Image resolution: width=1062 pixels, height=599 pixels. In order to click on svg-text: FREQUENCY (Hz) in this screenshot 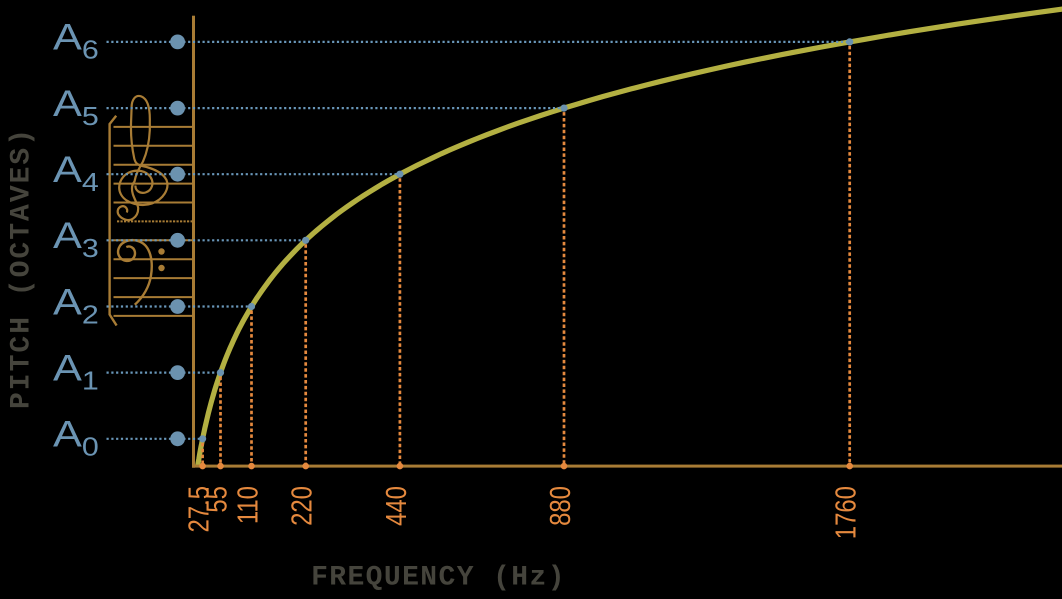, I will do `click(438, 578)`.